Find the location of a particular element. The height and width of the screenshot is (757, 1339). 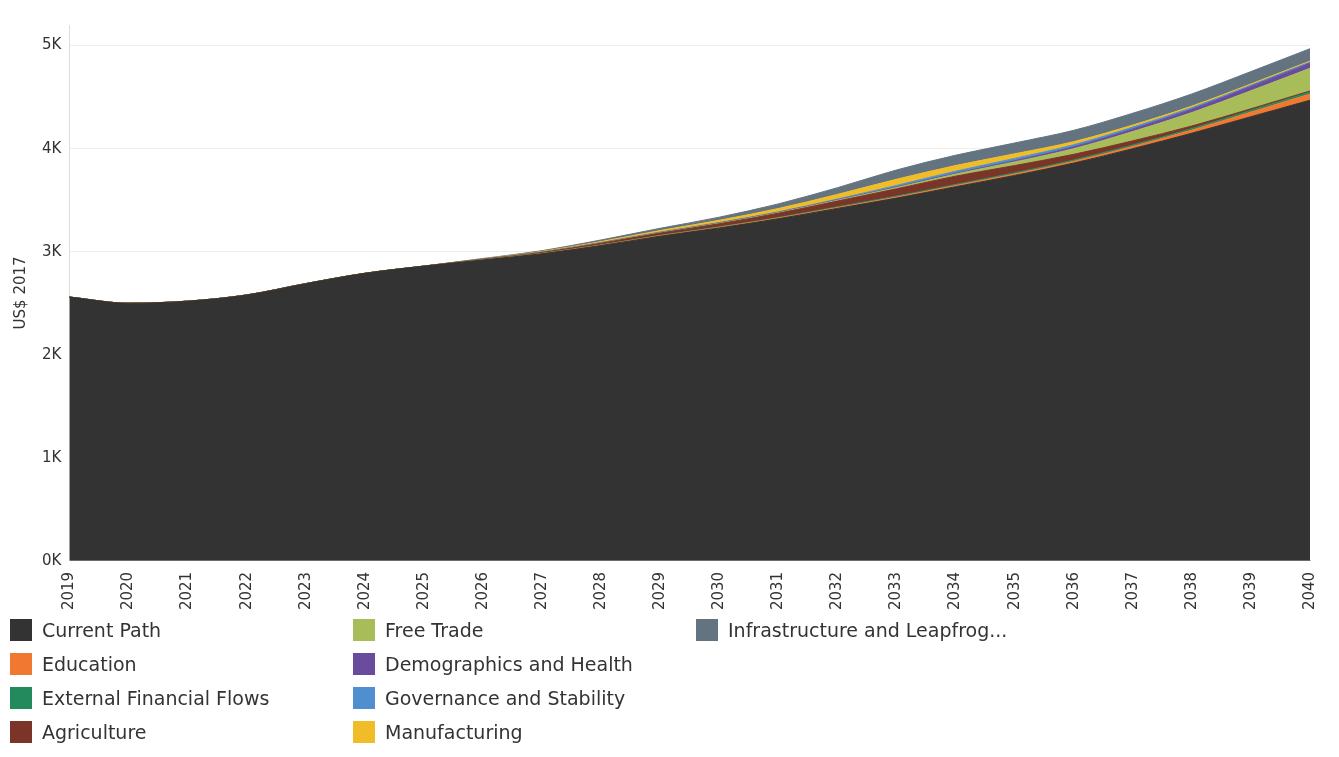

legend-label: Education is located at coordinates (89, 664).